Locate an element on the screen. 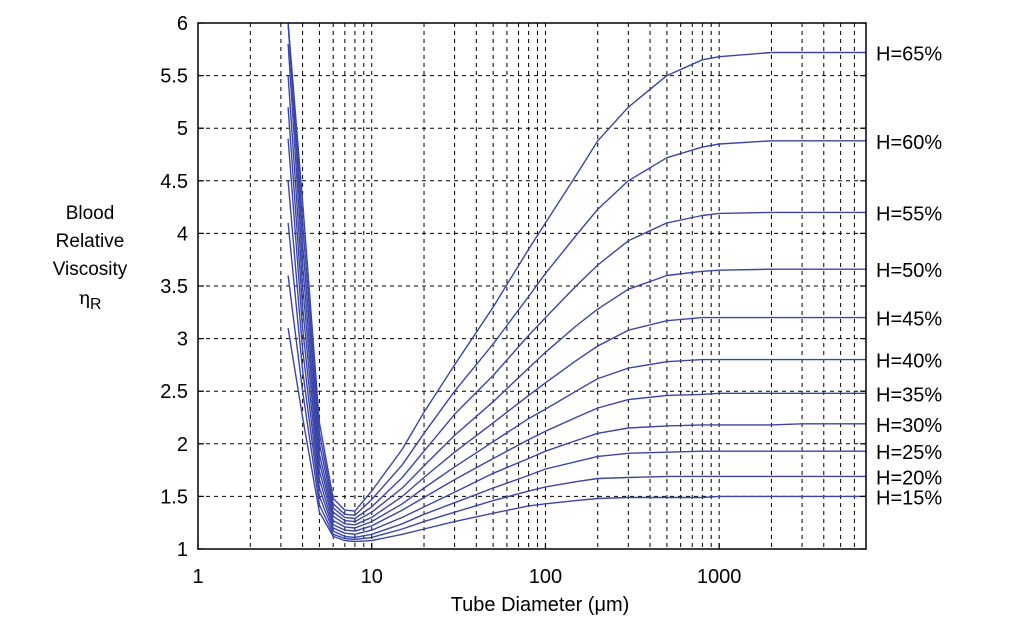 The image size is (1028, 641). series-label: H=25% is located at coordinates (909, 453).